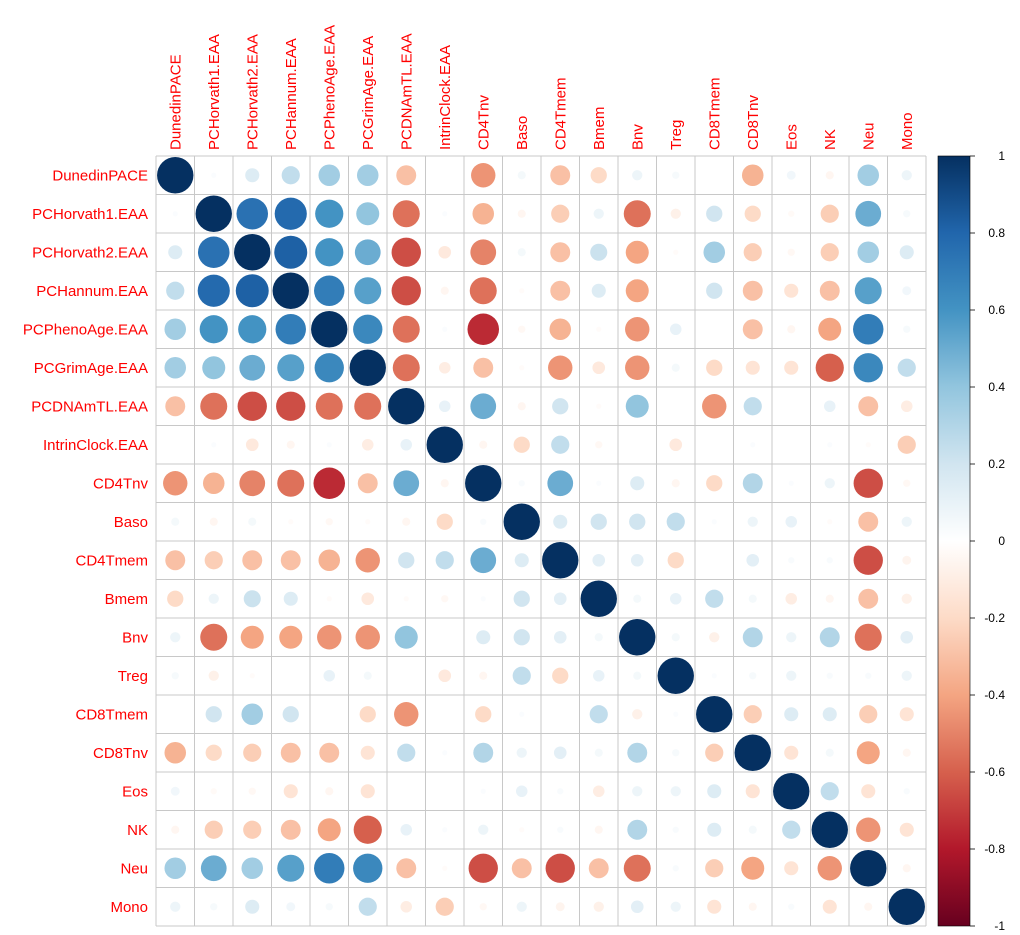 This screenshot has width=1020, height=935. Describe the element at coordinates (521, 637) in the screenshot. I see `corr-circle-Bnv-Baso` at that location.